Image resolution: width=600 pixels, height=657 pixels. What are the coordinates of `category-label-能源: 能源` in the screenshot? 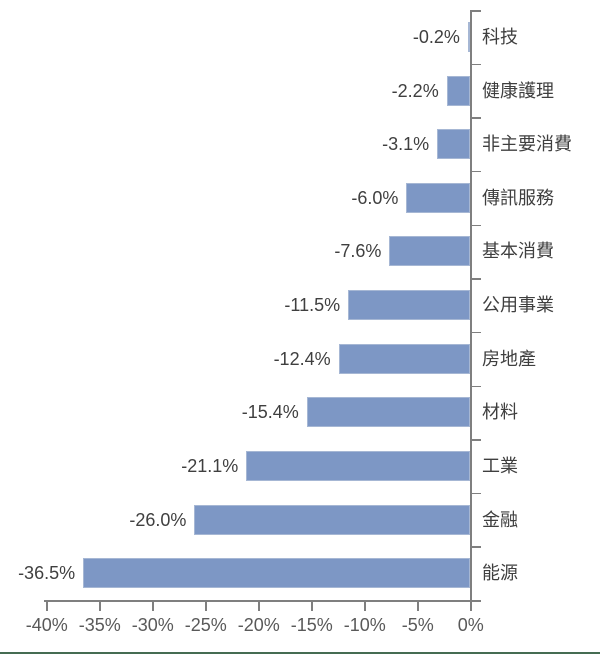 It's located at (500, 573).